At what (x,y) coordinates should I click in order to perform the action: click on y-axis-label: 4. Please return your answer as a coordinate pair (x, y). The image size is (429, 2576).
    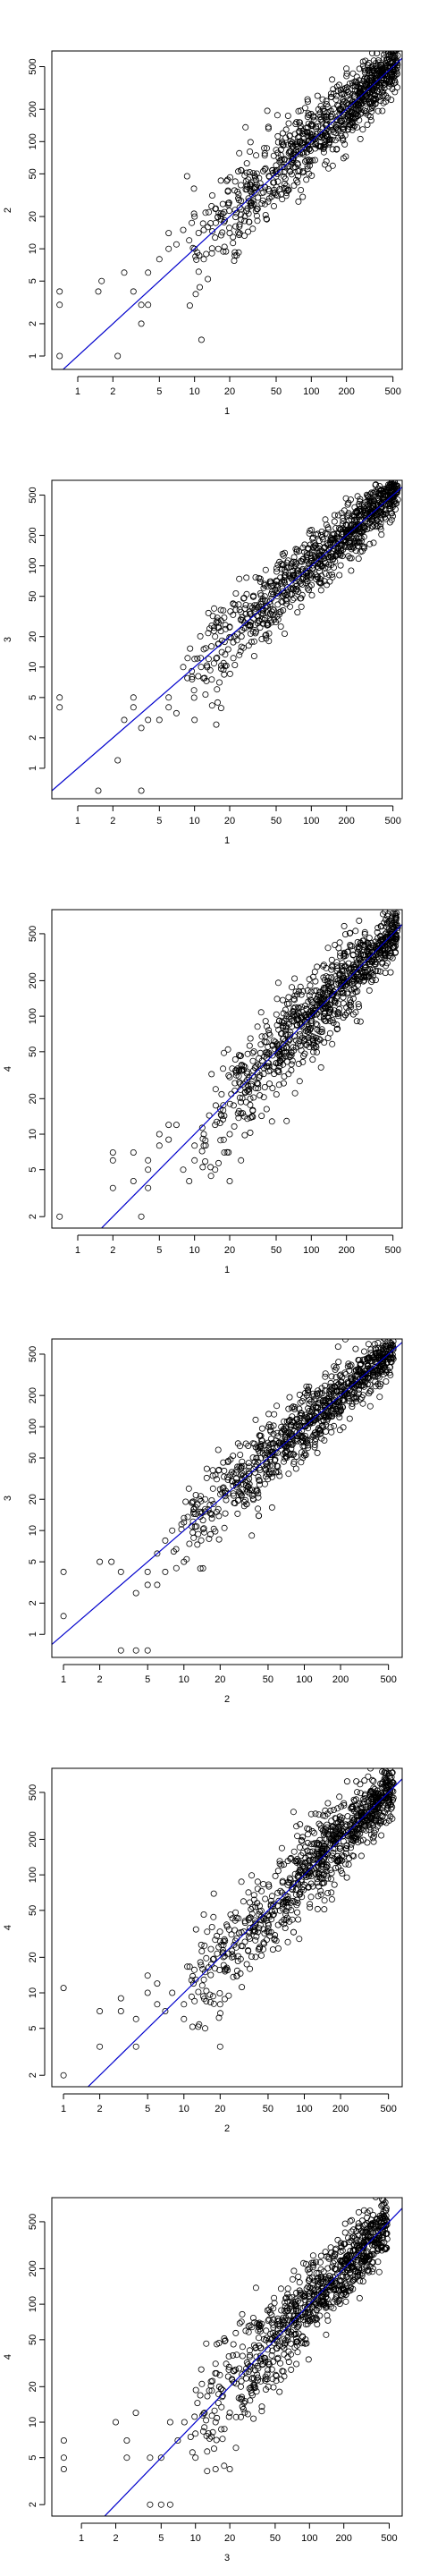
    Looking at the image, I should click on (8, 1927).